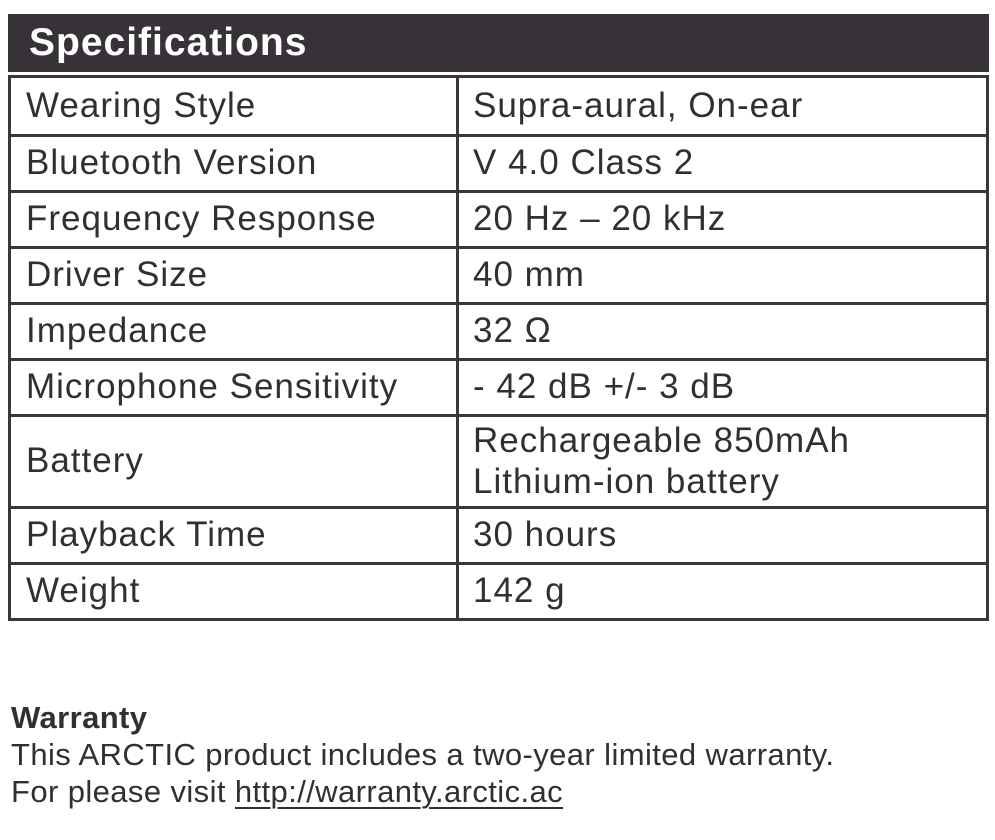 Image resolution: width=995 pixels, height=840 pixels. Describe the element at coordinates (600, 219) in the screenshot. I see `spec-value-cell: 20 Hz – 20 kHz` at that location.